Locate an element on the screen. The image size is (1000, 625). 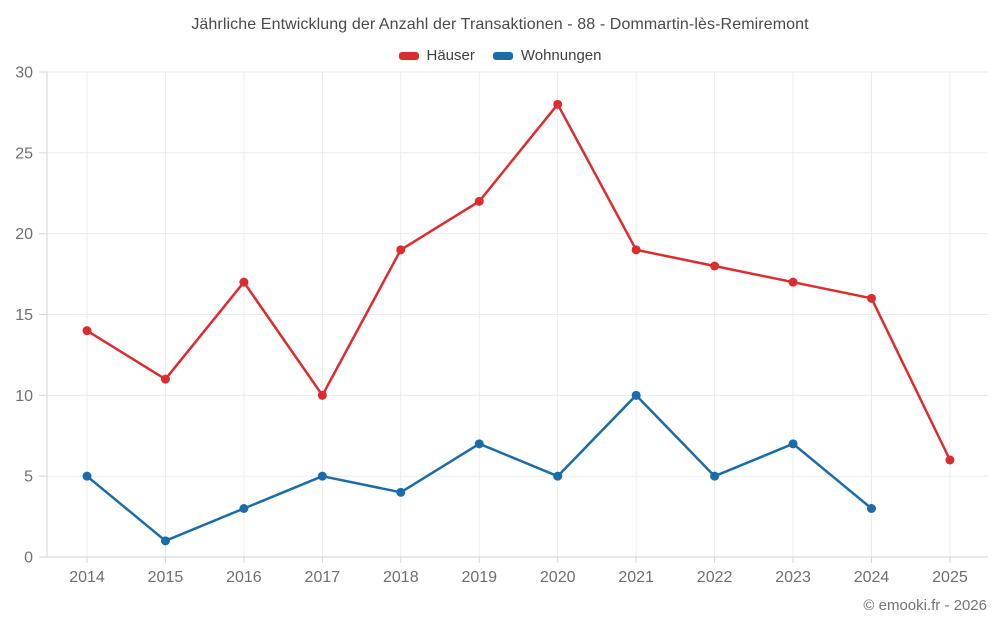
data-point-hauser-2022 is located at coordinates (715, 266).